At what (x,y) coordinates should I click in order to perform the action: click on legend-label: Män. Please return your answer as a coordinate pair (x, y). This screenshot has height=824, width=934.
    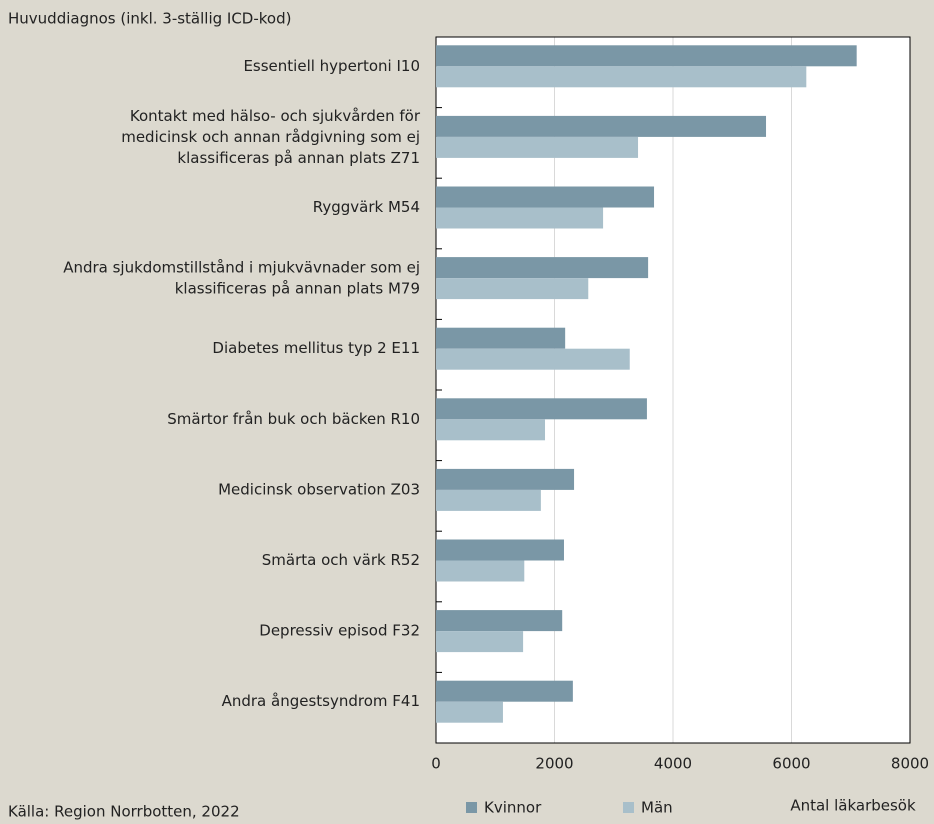
    Looking at the image, I should click on (657, 808).